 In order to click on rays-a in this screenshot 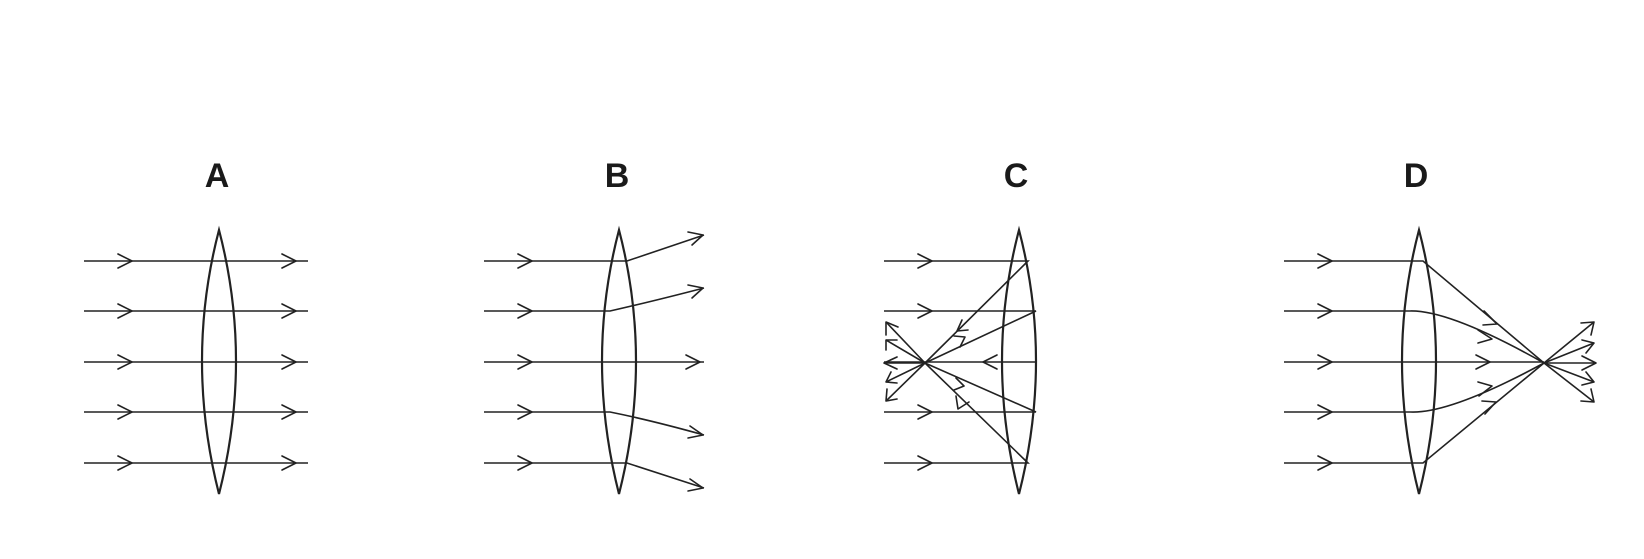, I will do `click(196, 362)`.